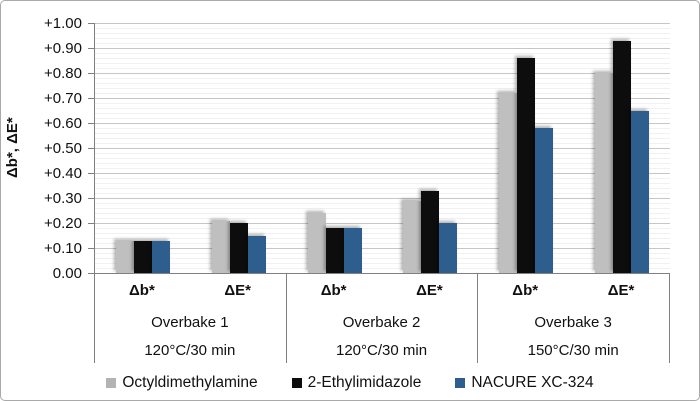  What do you see at coordinates (67, 273) in the screenshot?
I see `y-tick-label: 0.00` at bounding box center [67, 273].